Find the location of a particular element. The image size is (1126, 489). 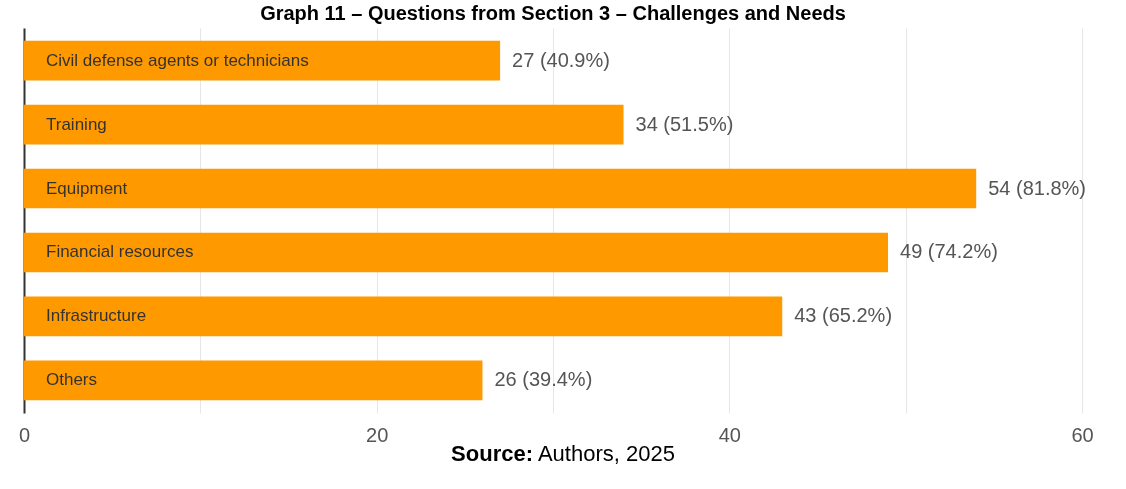

source-note: Source: Authors, 2025 is located at coordinates (563, 453).